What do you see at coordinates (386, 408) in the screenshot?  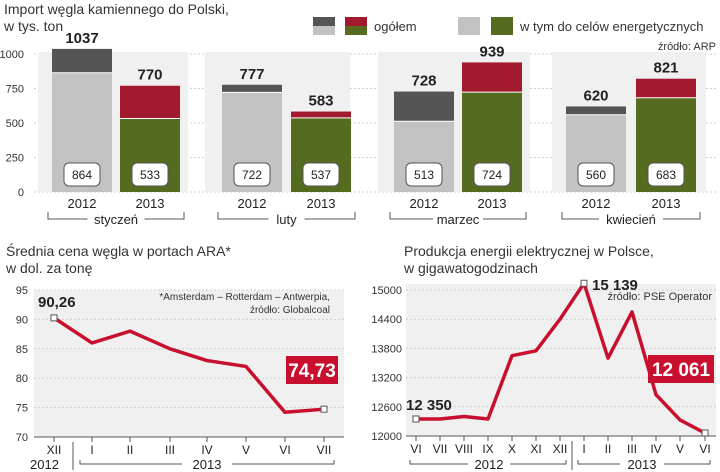 I see `y-tick-label: 12600` at bounding box center [386, 408].